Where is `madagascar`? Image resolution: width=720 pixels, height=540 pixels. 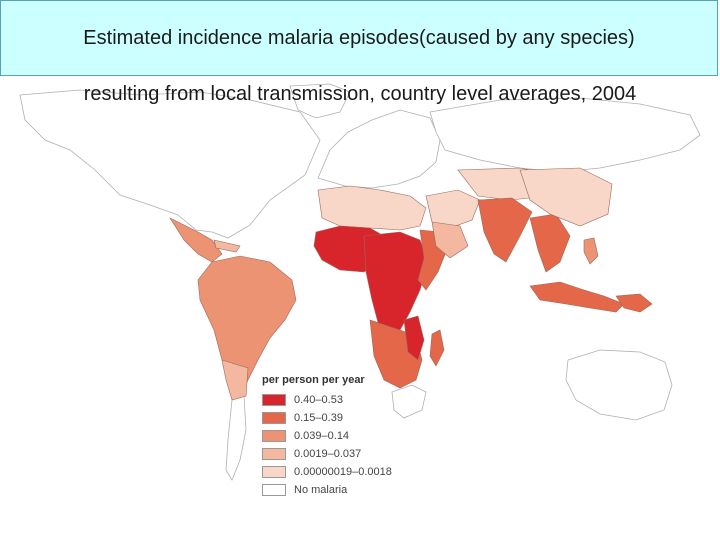 madagascar is located at coordinates (437, 348).